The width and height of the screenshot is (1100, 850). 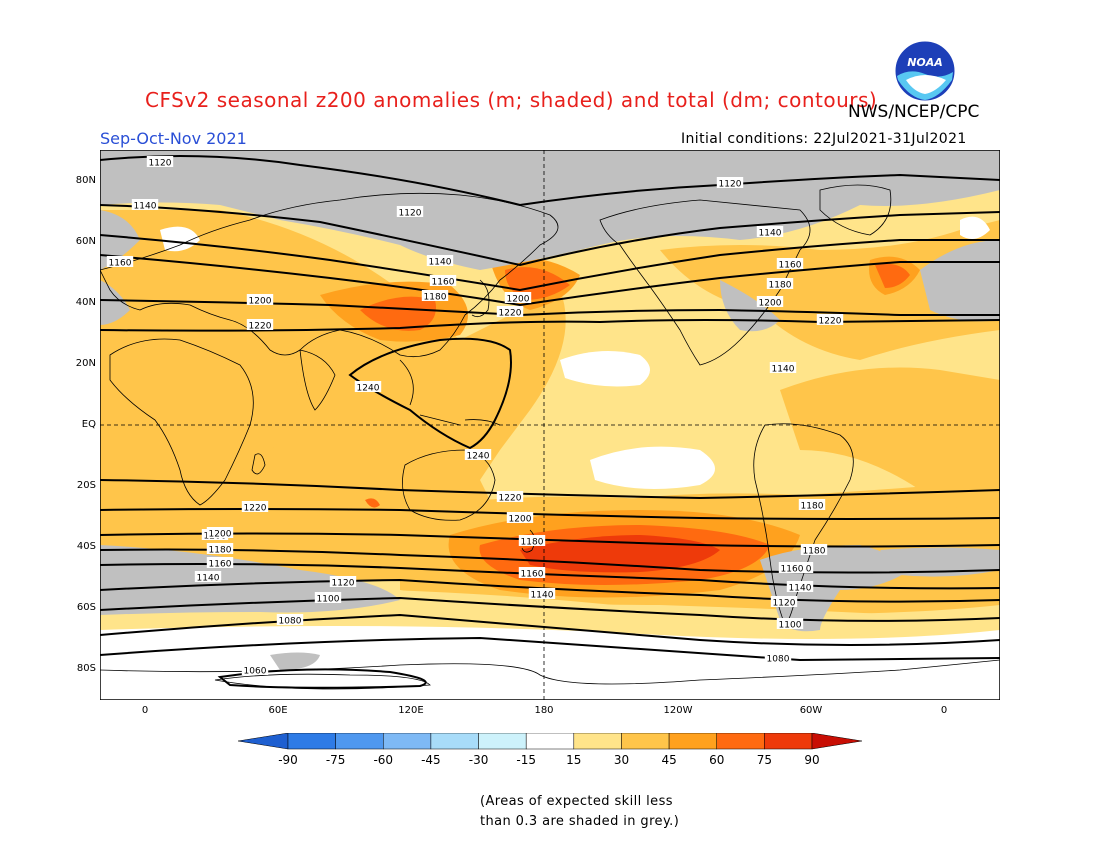 I want to click on colorbar-tick-label: -90, so click(x=288, y=760).